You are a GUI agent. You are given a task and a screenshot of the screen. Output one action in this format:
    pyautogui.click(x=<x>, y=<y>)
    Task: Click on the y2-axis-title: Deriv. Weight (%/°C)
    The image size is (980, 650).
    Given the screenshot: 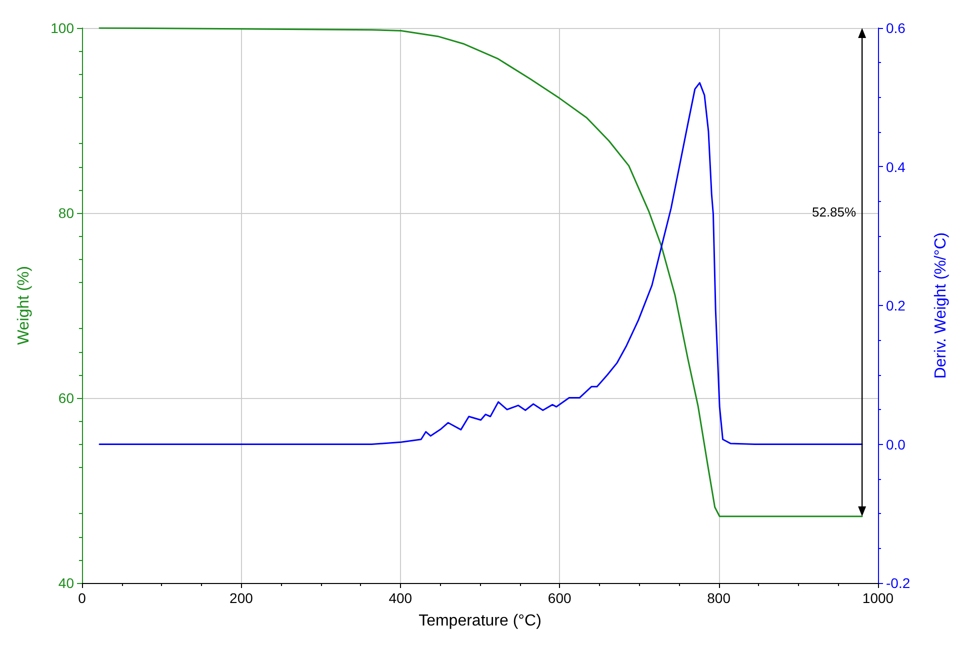 What is the action you would take?
    pyautogui.click(x=941, y=305)
    